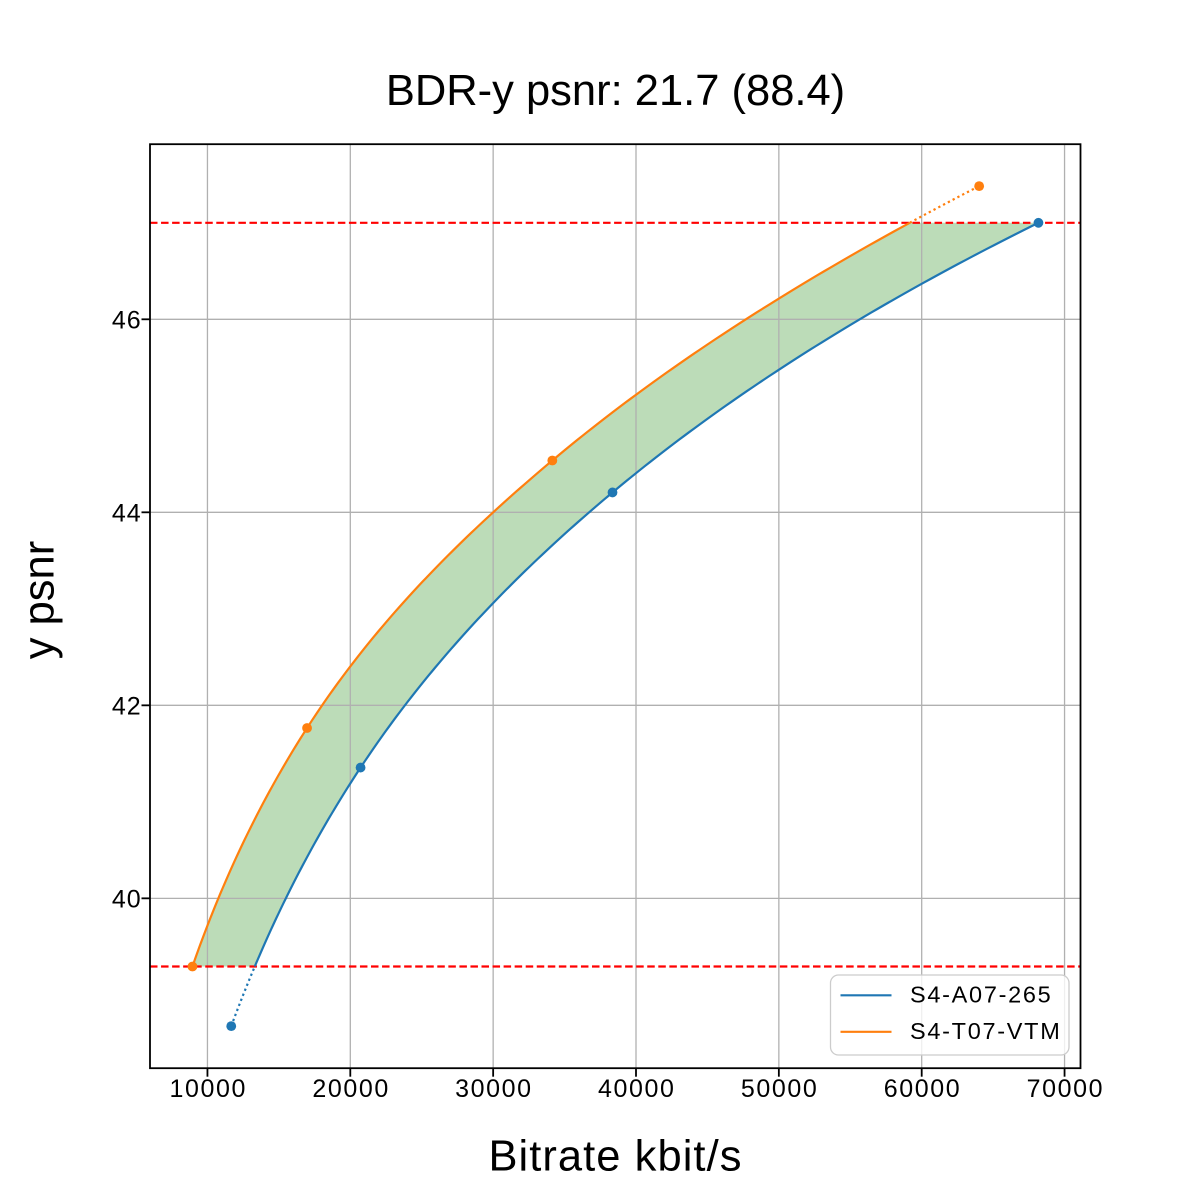 Image resolution: width=1200 pixels, height=1200 pixels. I want to click on svg-text: S4-A07-265, so click(981, 995).